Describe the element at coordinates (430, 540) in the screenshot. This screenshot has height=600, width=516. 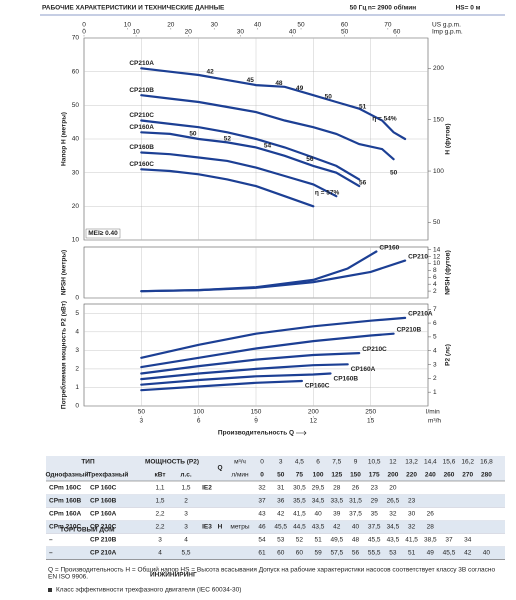
I see `table-cell: 38,5` at that location.